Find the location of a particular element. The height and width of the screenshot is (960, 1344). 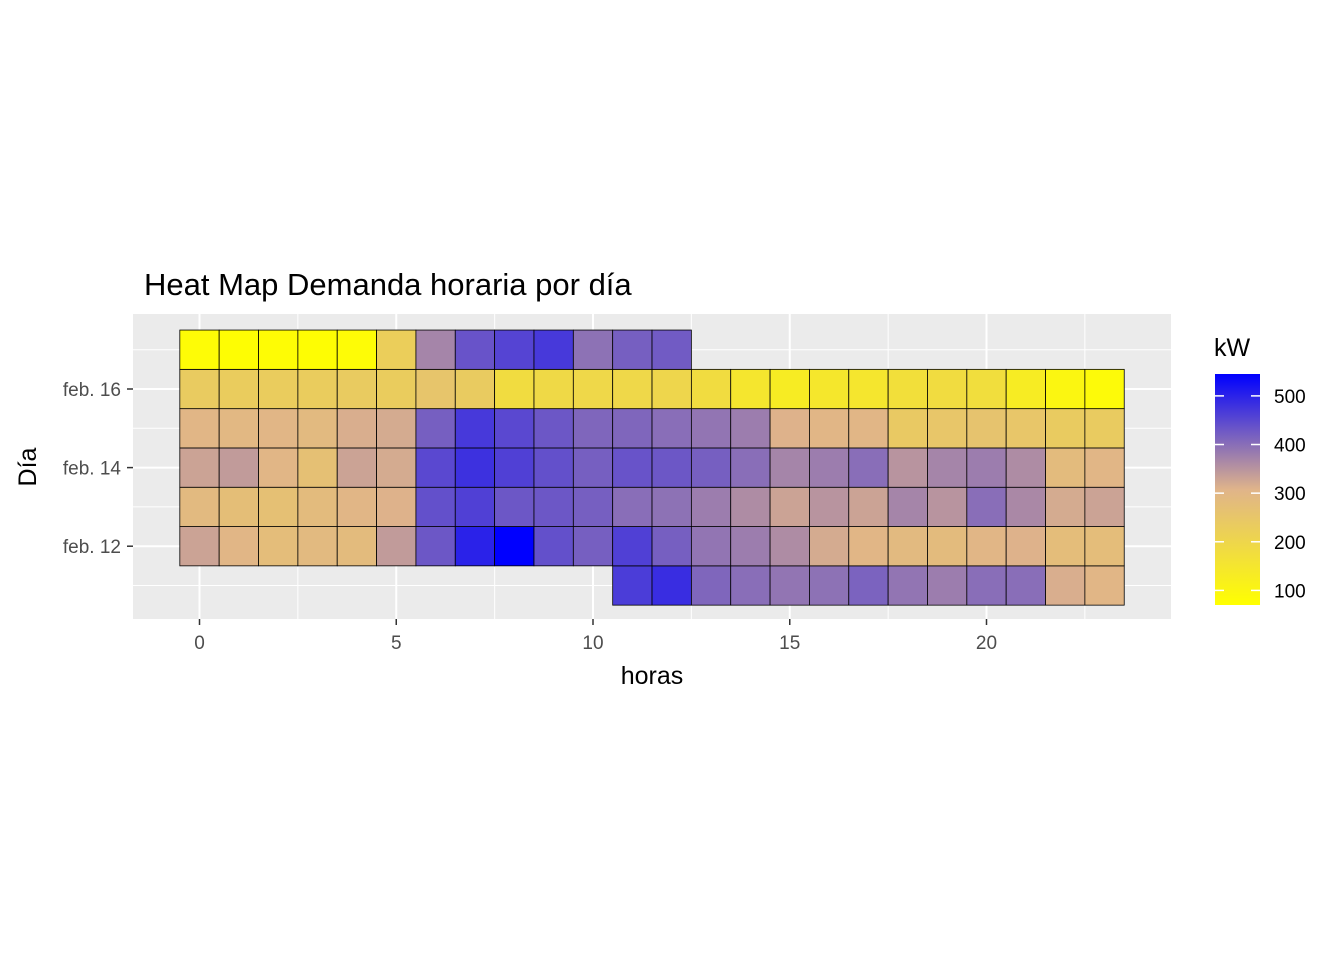

y-tick-label: feb. 16 is located at coordinates (92, 390).